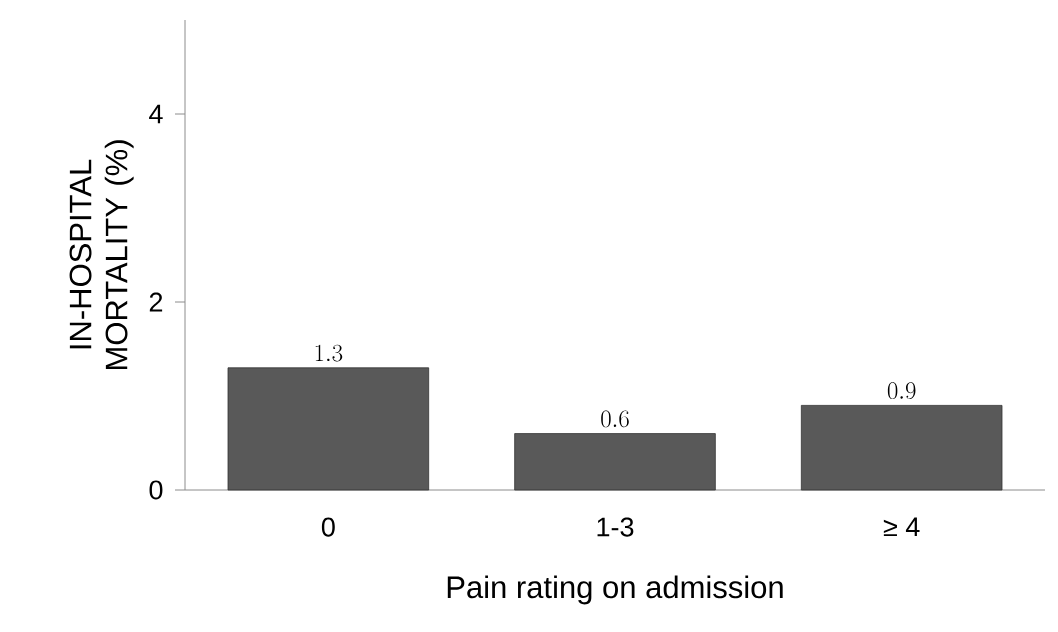 Image resolution: width=1058 pixels, height=632 pixels. What do you see at coordinates (615, 419) in the screenshot?
I see `data-label: 0.6` at bounding box center [615, 419].